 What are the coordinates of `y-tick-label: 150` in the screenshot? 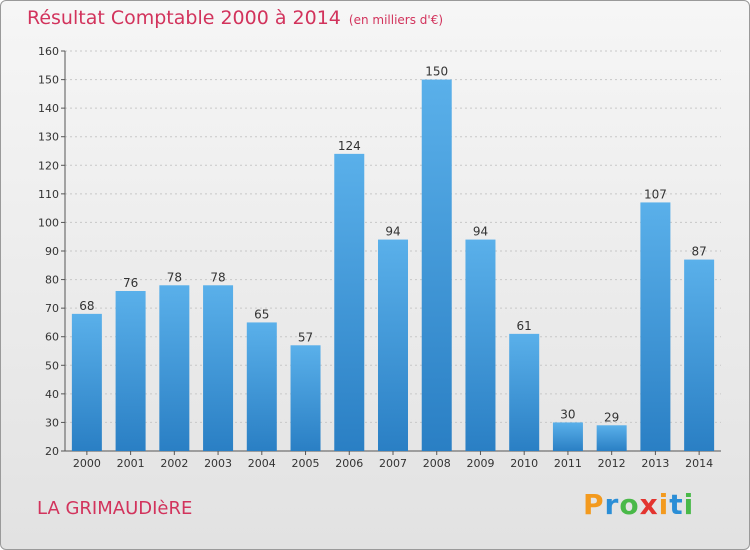 It's located at (48, 80).